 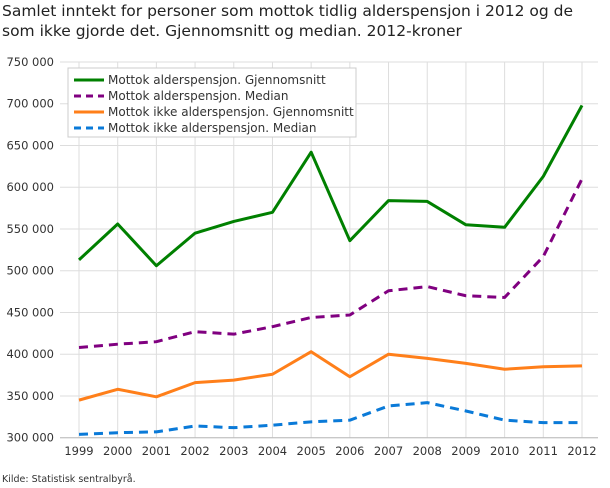 I want to click on x-tick-label: 1999, so click(x=78, y=451).